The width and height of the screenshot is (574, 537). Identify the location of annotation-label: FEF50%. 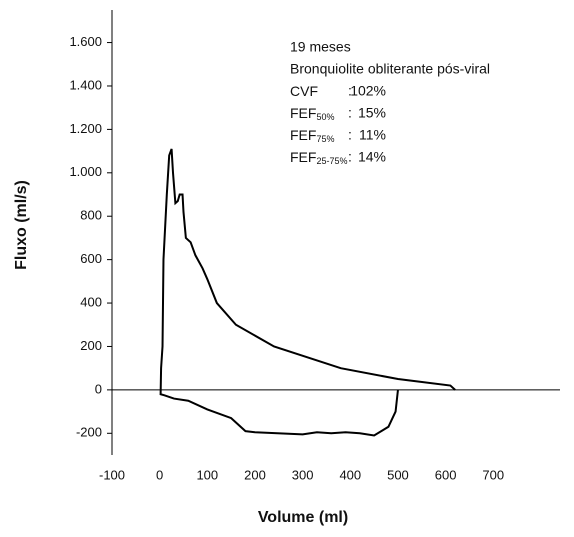
(312, 114).